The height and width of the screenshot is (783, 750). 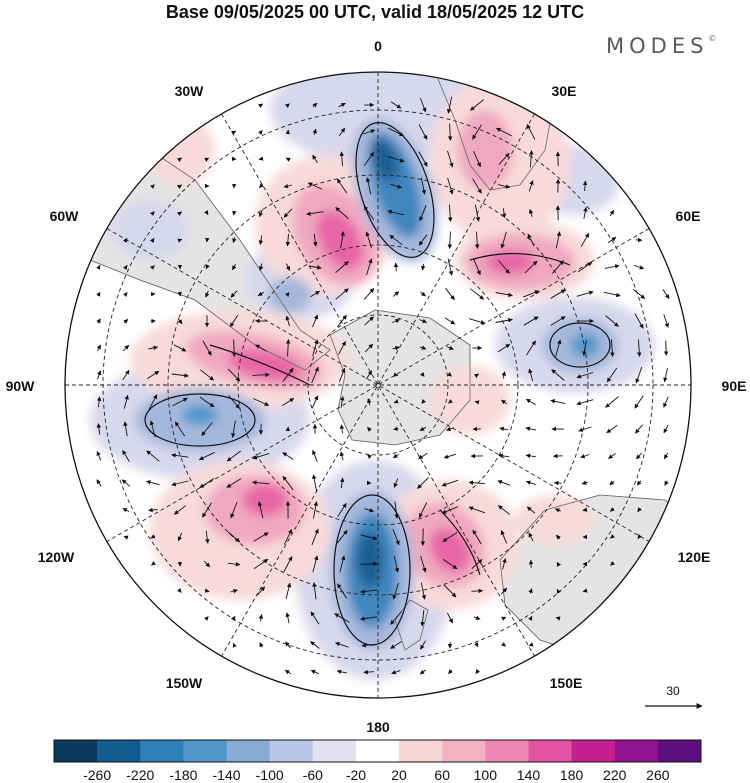 I want to click on lon-label-120w: 120W, so click(x=56, y=557).